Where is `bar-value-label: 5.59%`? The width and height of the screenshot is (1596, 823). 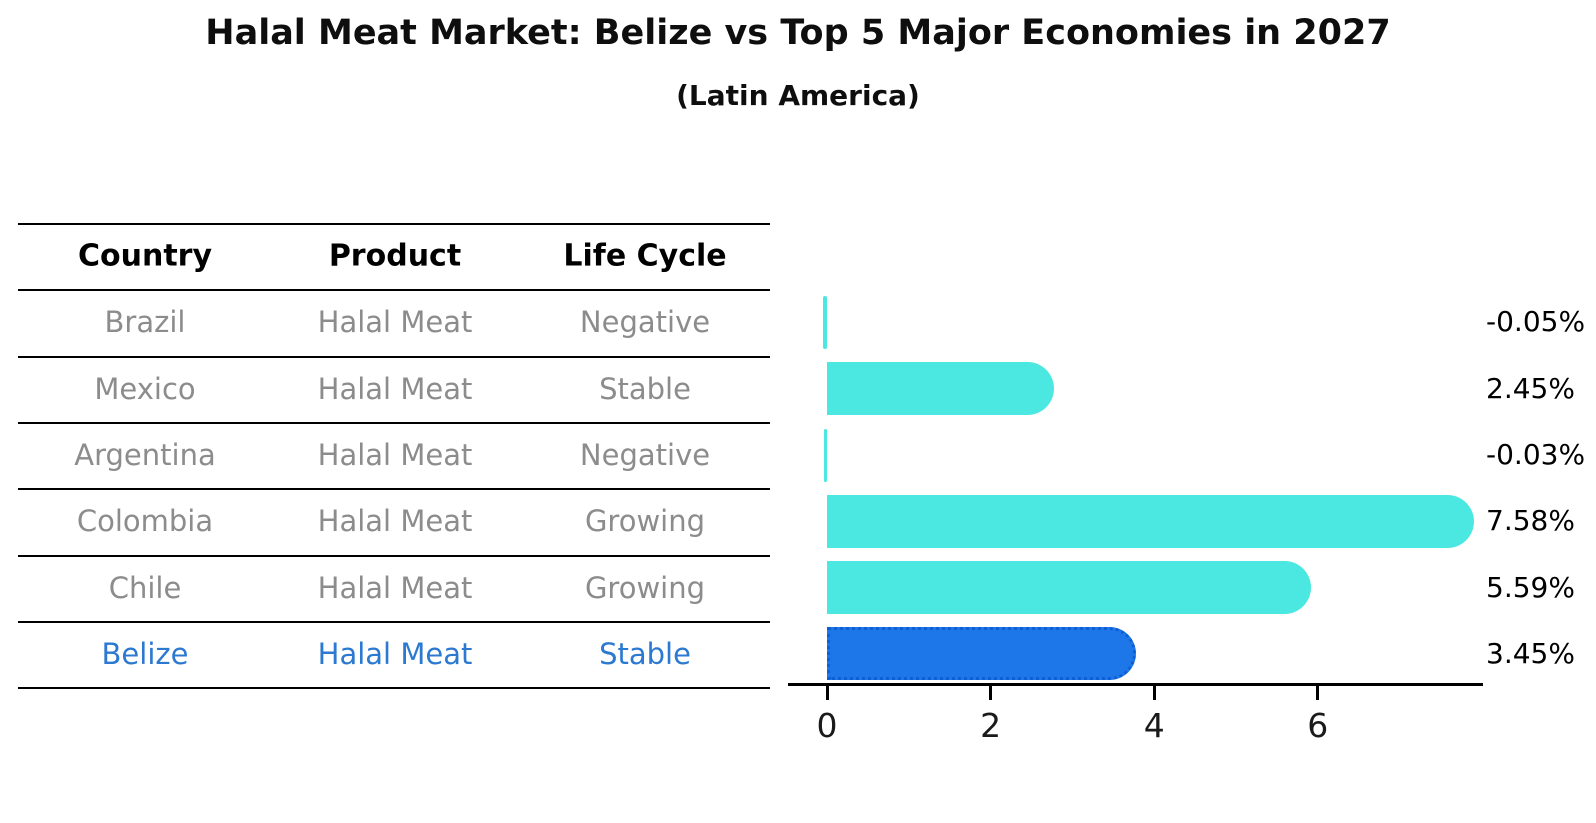
bar-value-label: 5.59% is located at coordinates (1530, 587).